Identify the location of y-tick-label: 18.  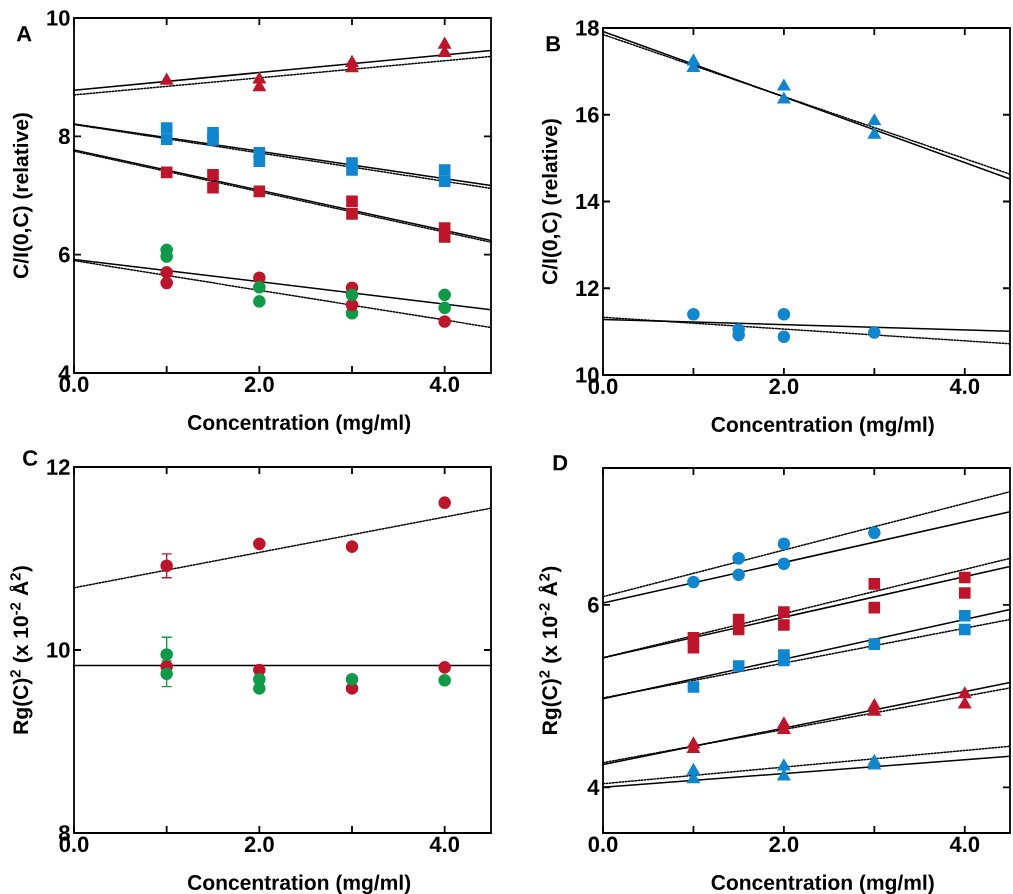
(587, 28).